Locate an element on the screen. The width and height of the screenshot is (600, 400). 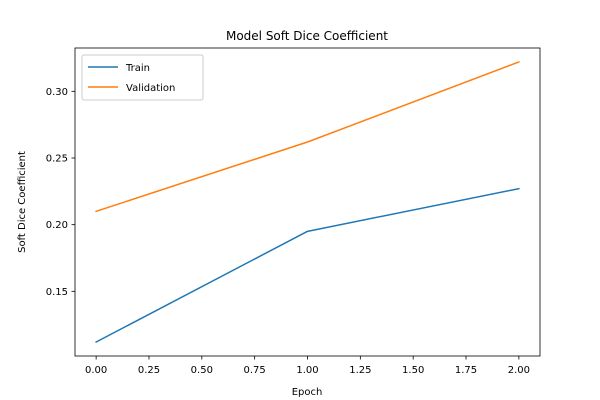
x-tick-label: 0.00 is located at coordinates (96, 370).